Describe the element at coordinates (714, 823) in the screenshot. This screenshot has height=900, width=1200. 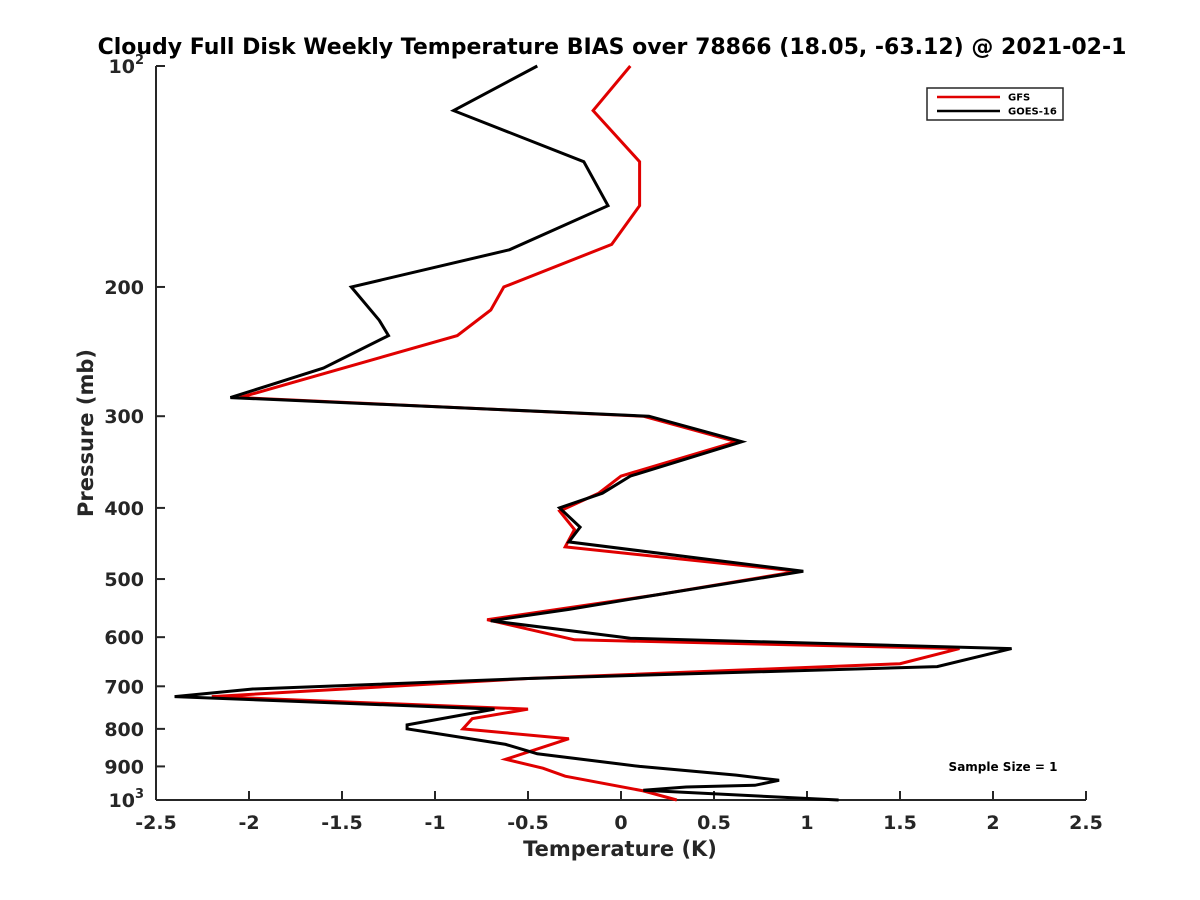
I see `x-tick-label: 0.5` at that location.